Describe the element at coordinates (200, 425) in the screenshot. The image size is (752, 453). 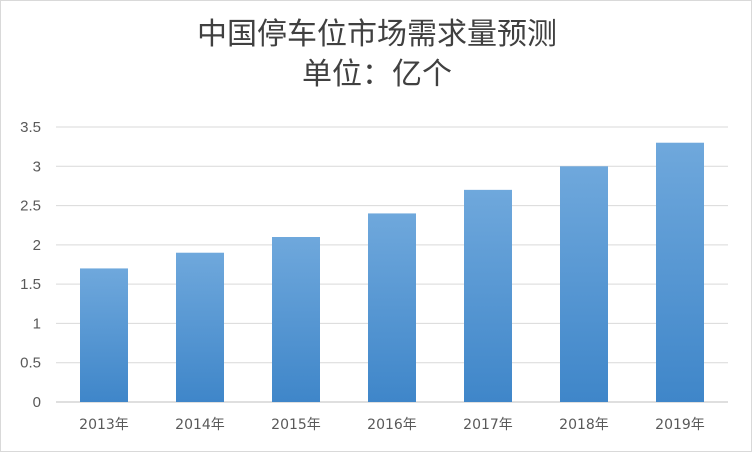
I see `x-tick-label: 2014年` at that location.